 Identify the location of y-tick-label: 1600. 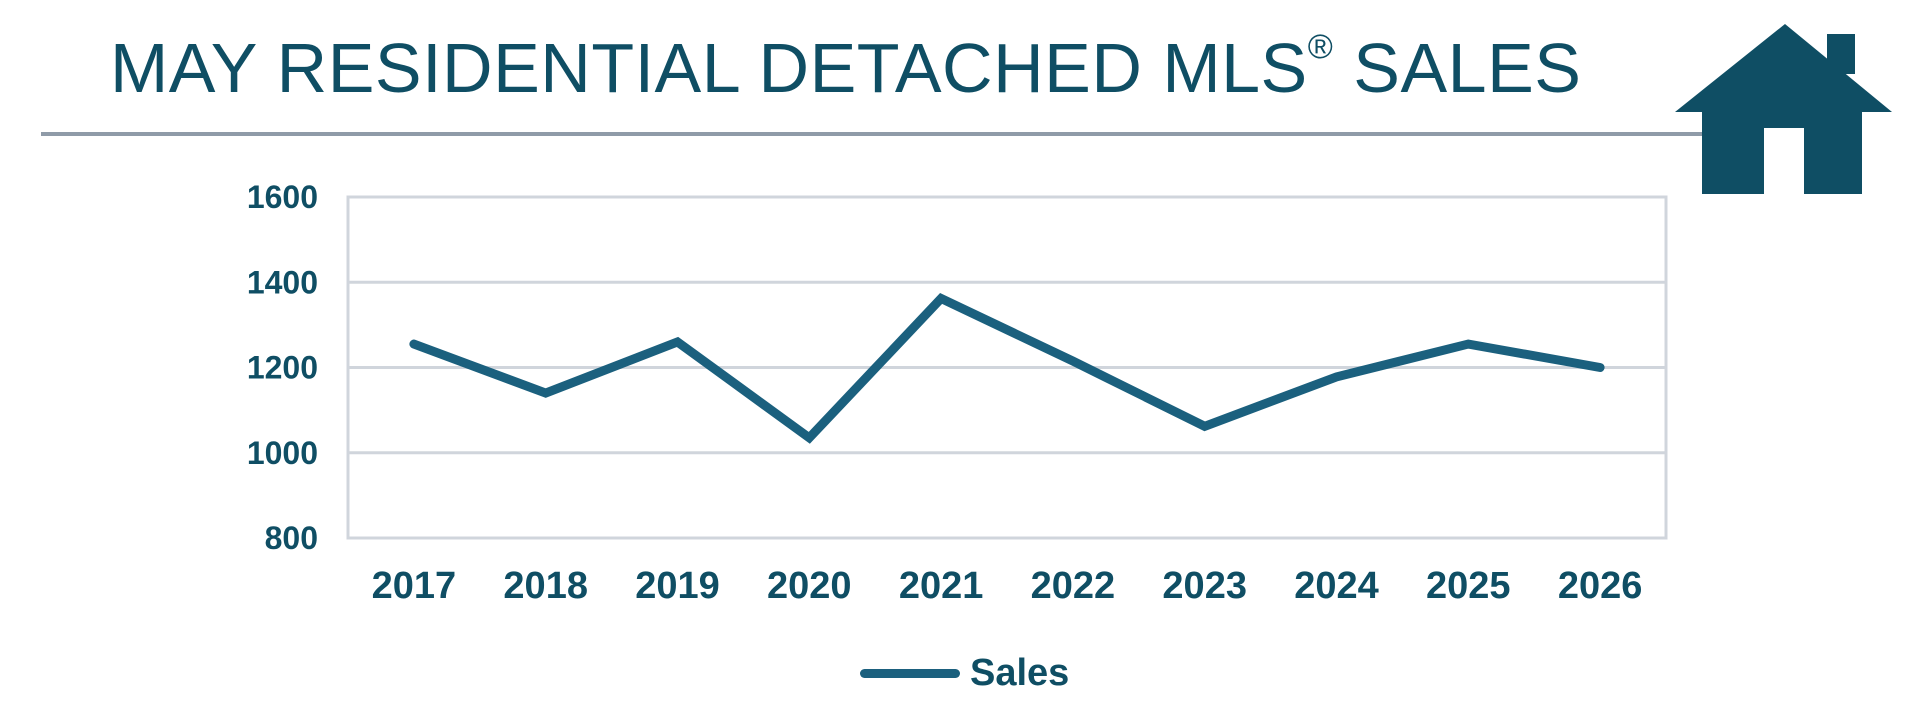
(282, 197).